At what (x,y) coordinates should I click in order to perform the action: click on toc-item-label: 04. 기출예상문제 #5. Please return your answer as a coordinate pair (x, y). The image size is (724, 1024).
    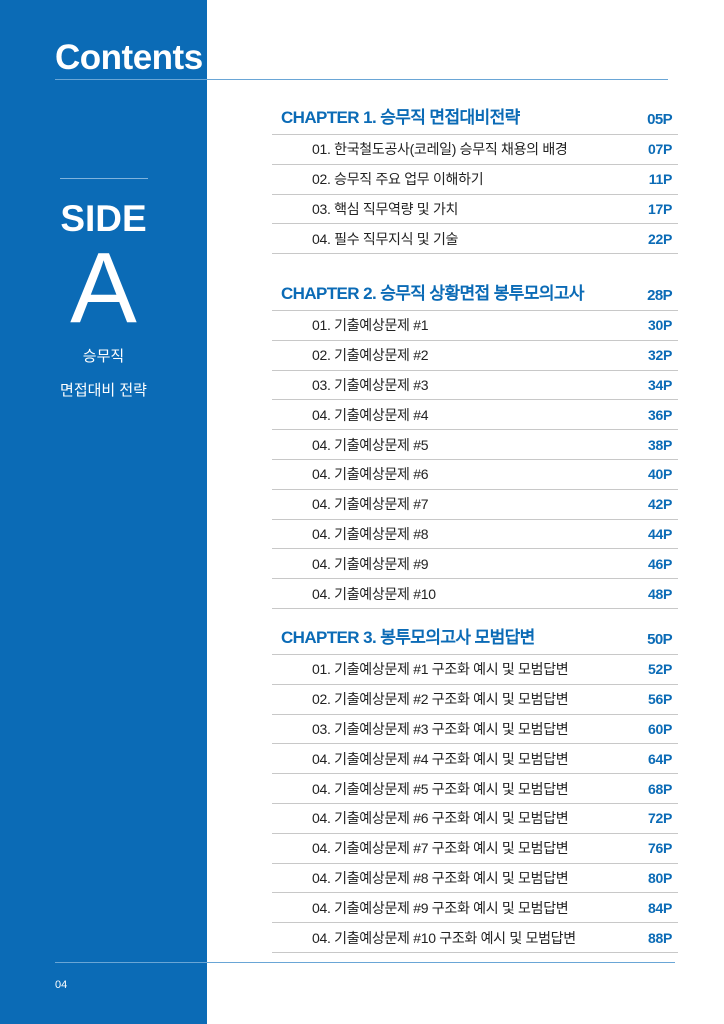
    Looking at the image, I should click on (370, 444).